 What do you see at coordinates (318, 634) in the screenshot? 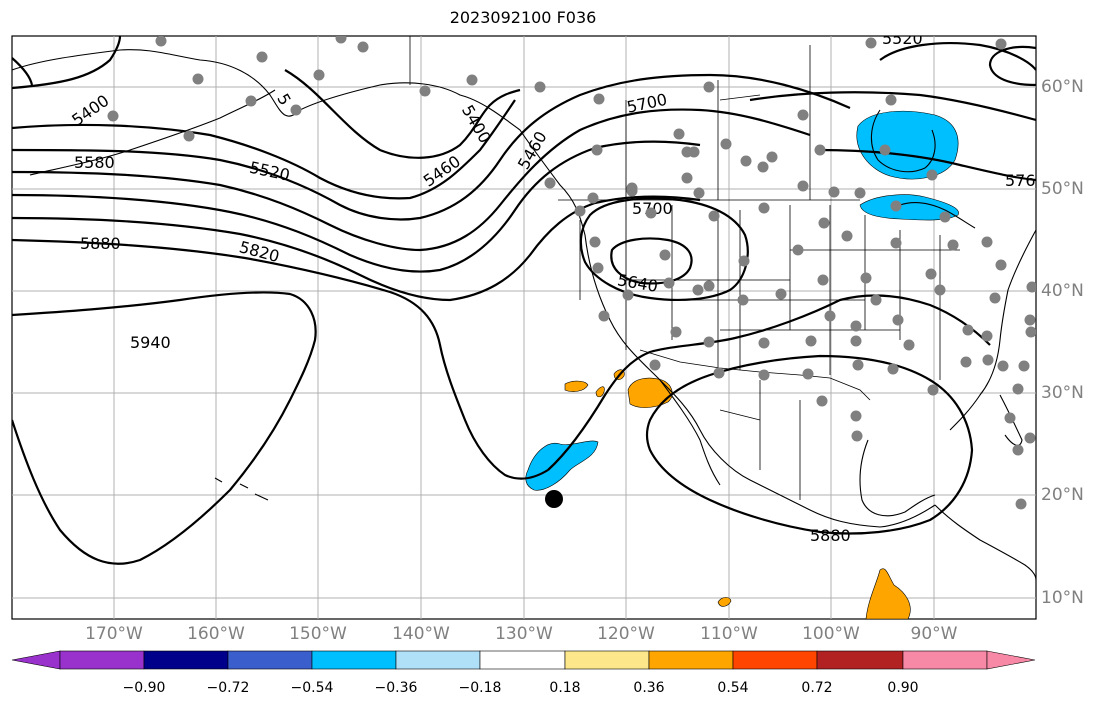
I see `lon-label-150w: 150°W` at bounding box center [318, 634].